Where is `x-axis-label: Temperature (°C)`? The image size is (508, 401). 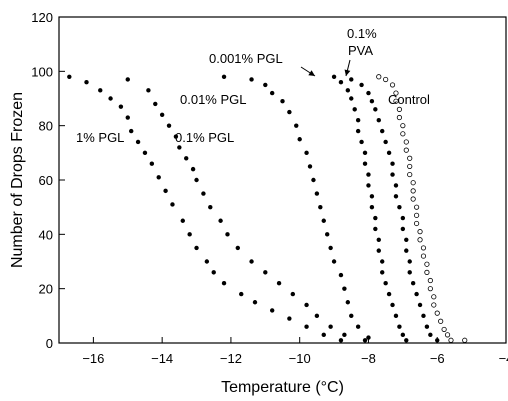
x-axis-label: Temperature (°C) is located at coordinates (282, 387).